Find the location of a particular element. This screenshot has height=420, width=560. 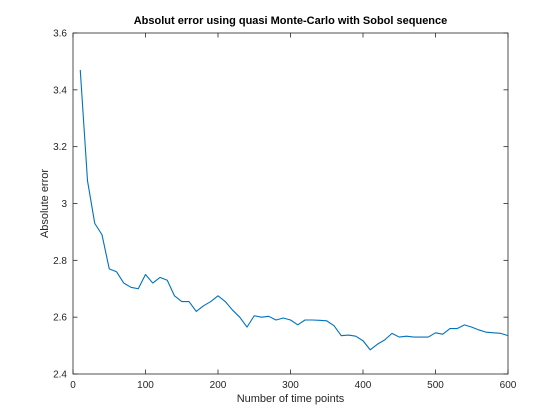

y-tick-label: 3.4 is located at coordinates (60, 90).